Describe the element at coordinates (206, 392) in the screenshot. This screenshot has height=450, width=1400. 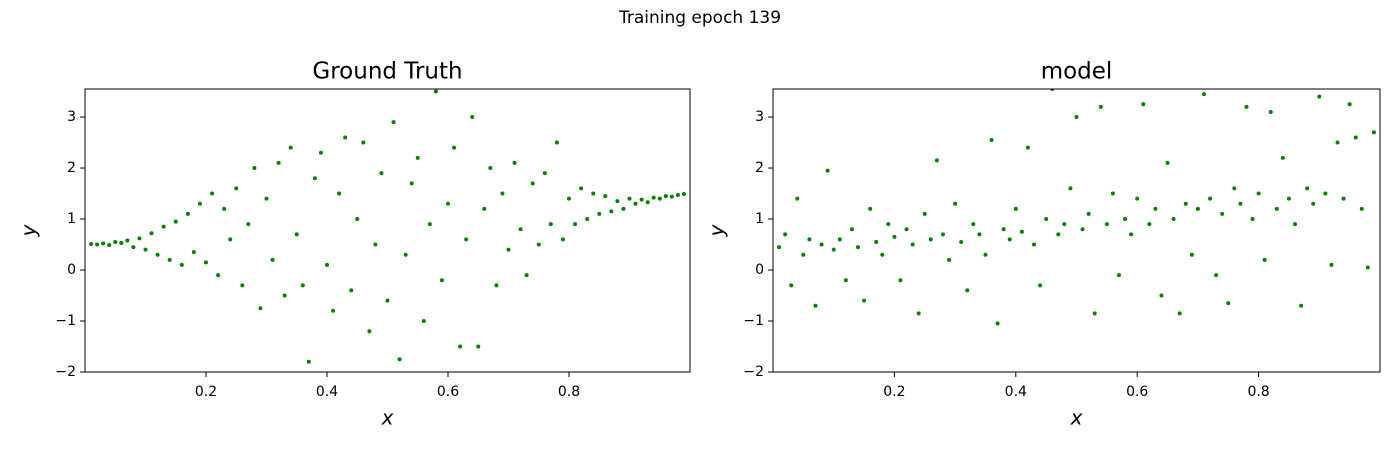
I see `x-tick-label: 0.2` at that location.